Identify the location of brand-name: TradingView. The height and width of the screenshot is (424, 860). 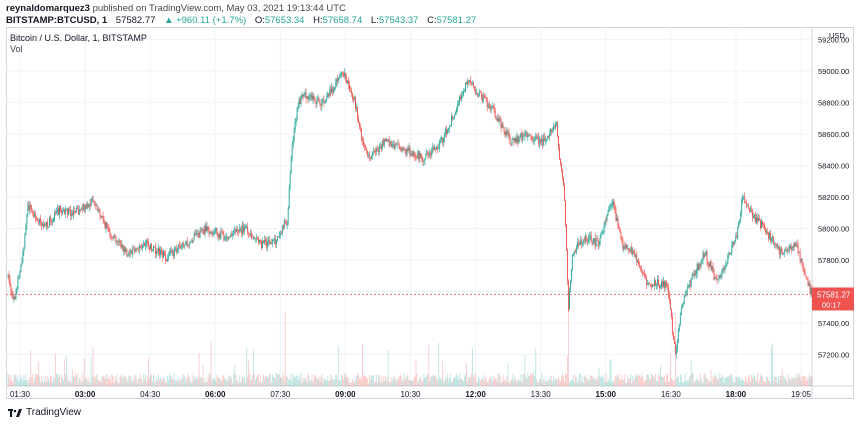
(54, 412).